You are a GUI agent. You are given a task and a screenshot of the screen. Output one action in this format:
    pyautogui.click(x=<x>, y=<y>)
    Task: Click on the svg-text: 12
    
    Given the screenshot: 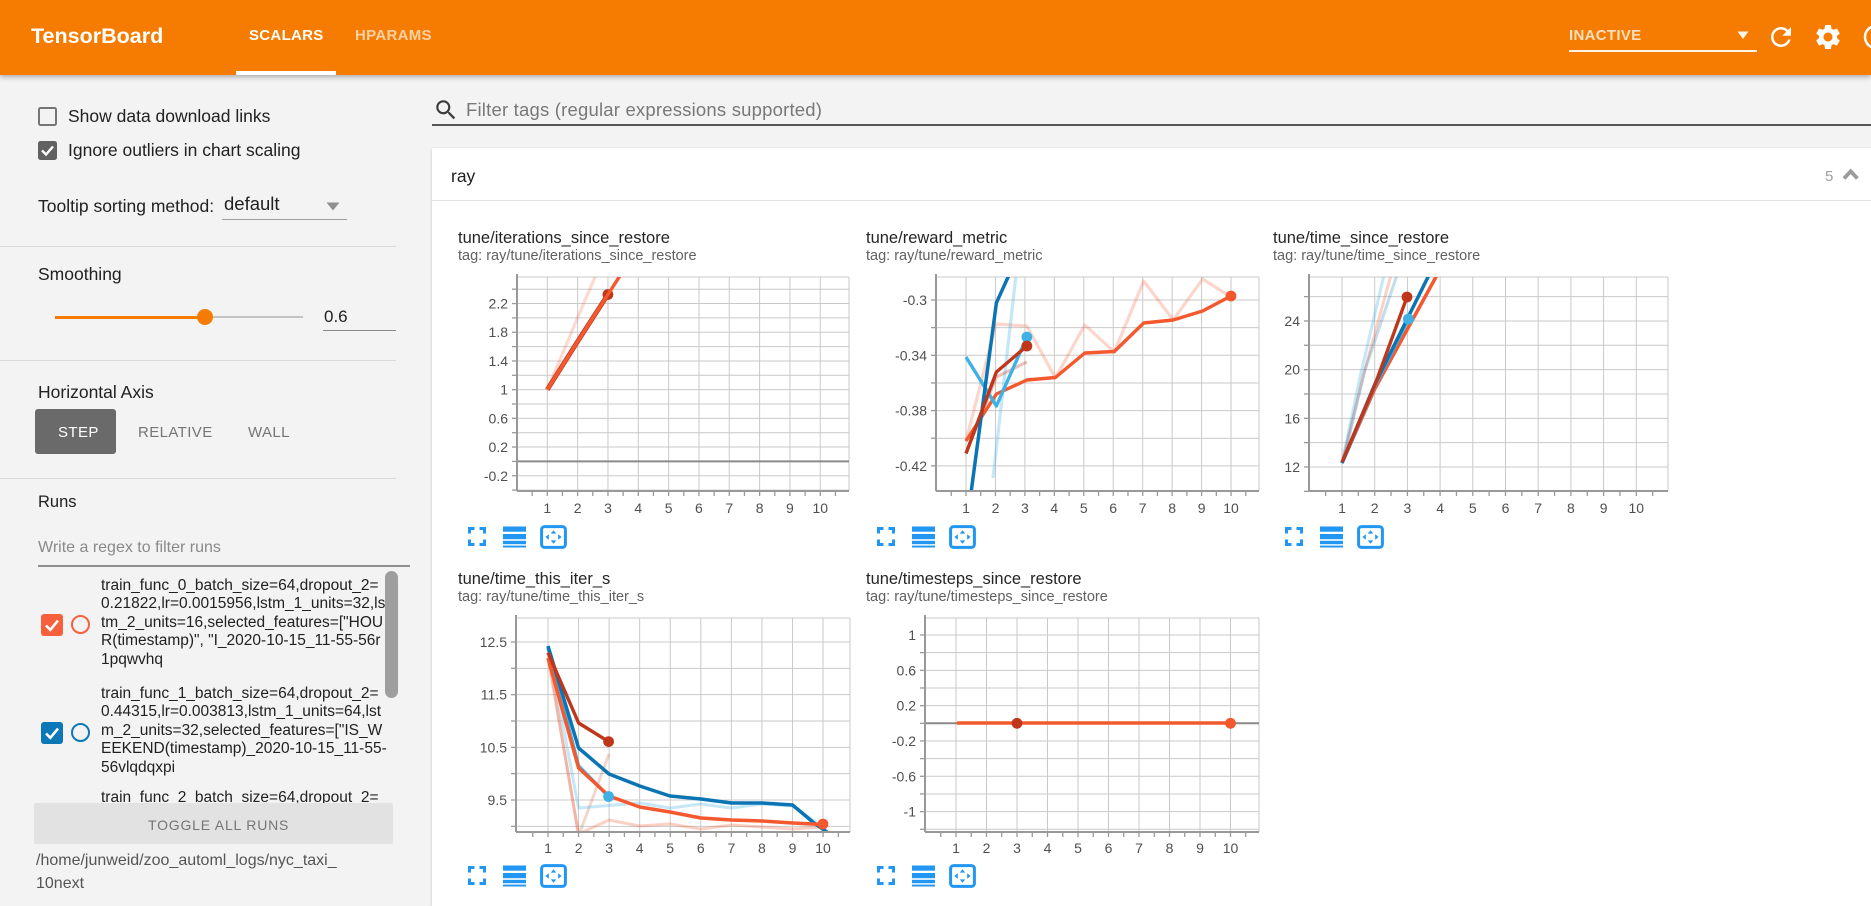 What is the action you would take?
    pyautogui.click(x=1292, y=467)
    